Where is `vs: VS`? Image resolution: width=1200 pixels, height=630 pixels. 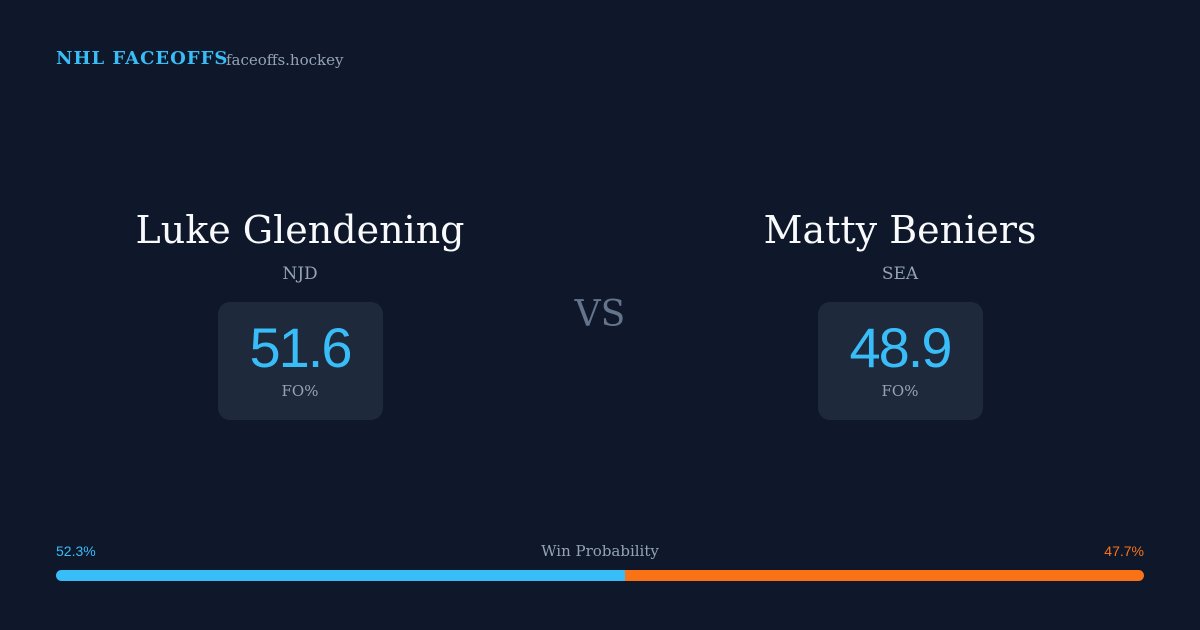 vs: VS is located at coordinates (600, 314).